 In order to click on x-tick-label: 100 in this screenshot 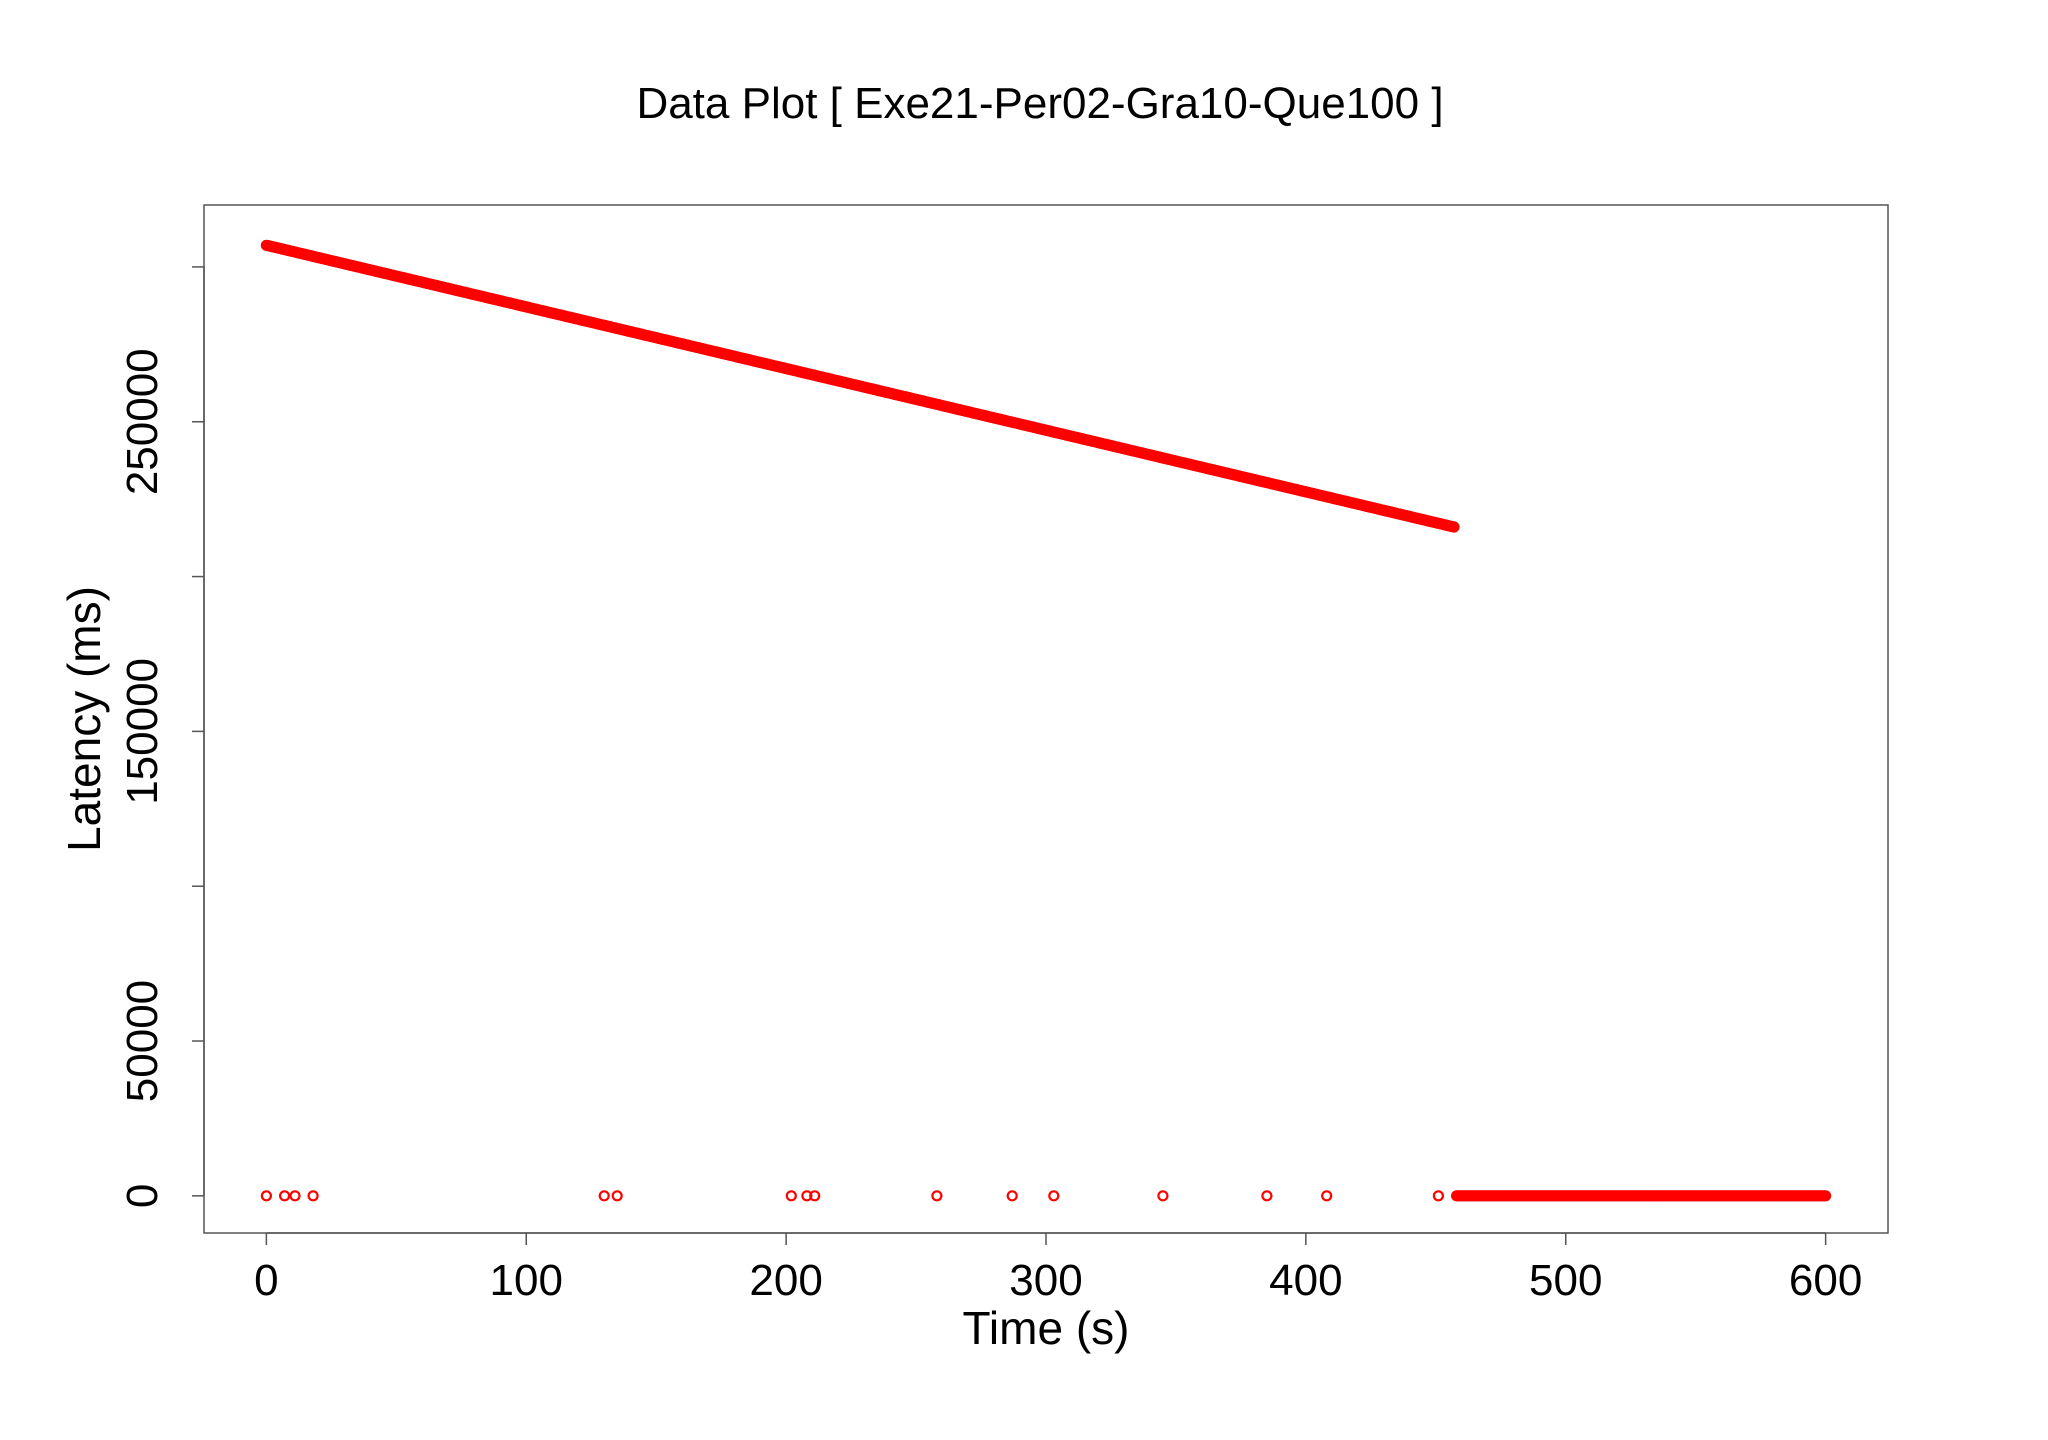, I will do `click(526, 1280)`.